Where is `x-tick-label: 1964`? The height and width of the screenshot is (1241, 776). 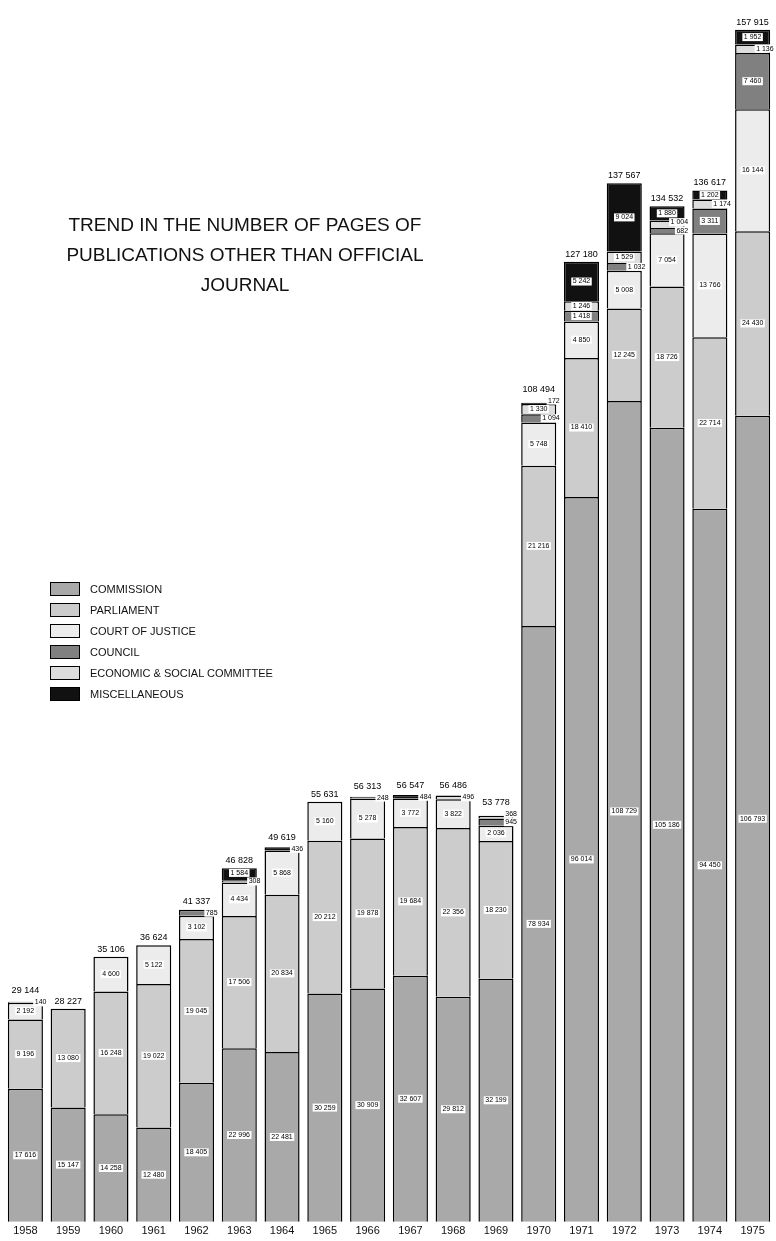
x-tick-label: 1964 is located at coordinates (282, 1230).